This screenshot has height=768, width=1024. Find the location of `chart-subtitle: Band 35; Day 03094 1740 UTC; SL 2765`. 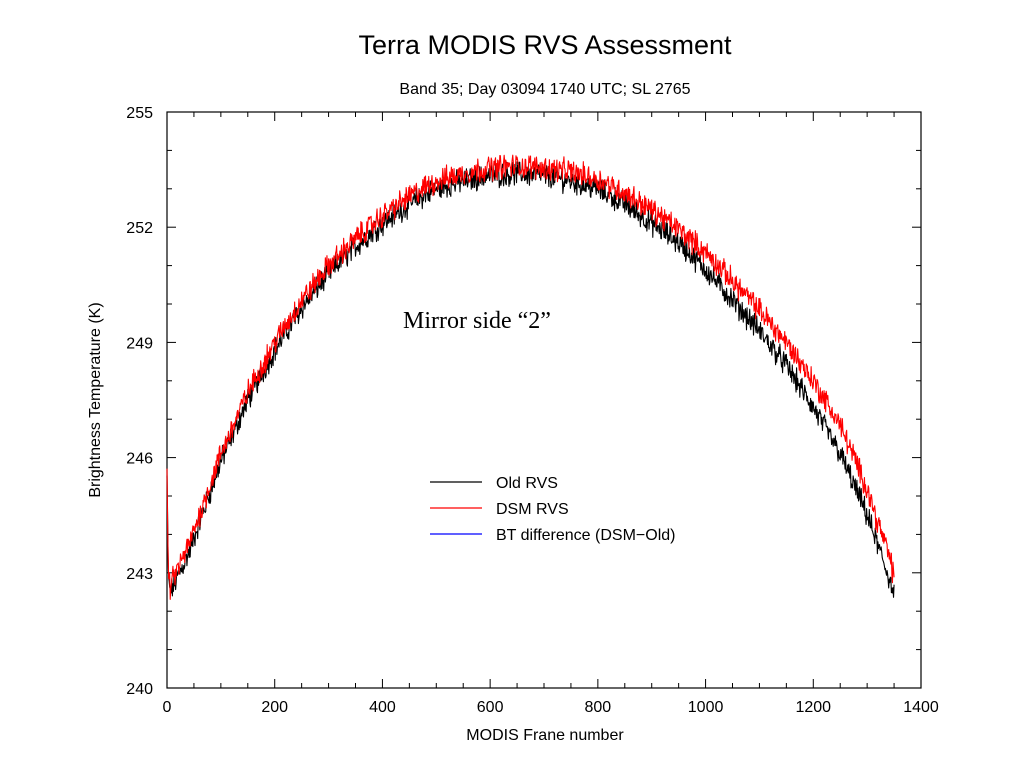

chart-subtitle: Band 35; Day 03094 1740 UTC; SL 2765 is located at coordinates (544, 89).